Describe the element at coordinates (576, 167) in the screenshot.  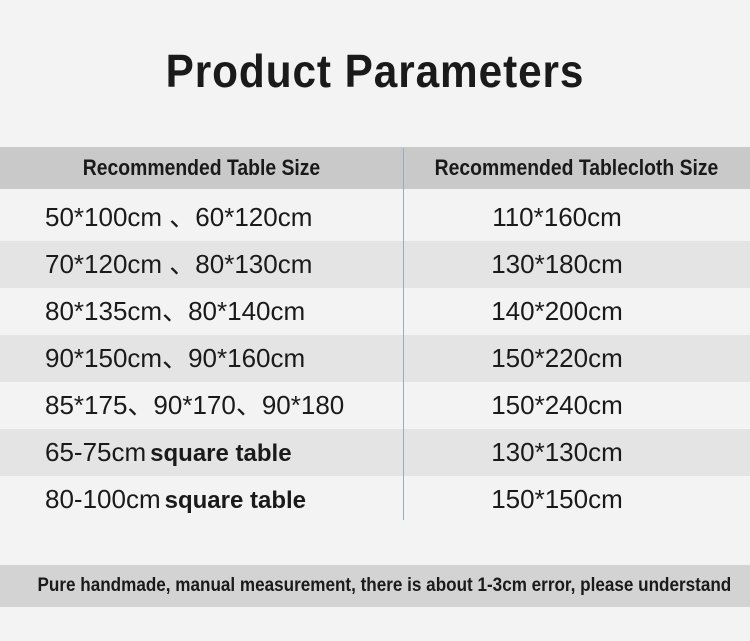
I see `column-header: Recommended Tablecloth Size` at that location.